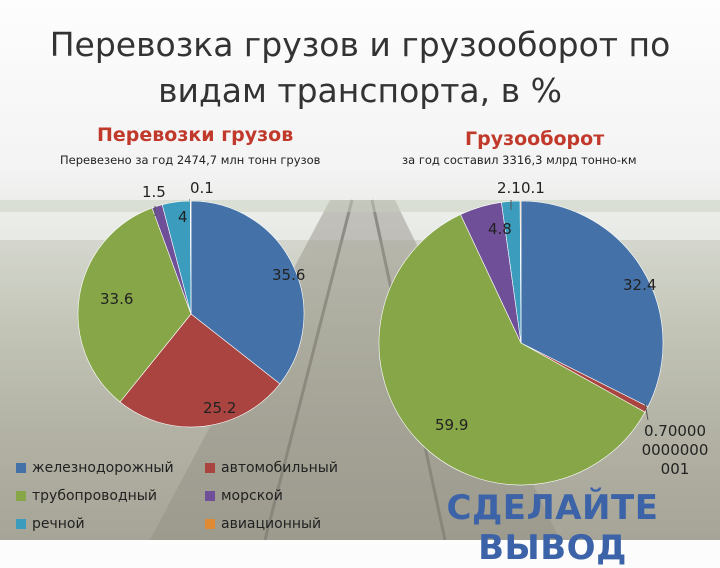 Image resolution: width=720 pixels, height=568 pixels. What do you see at coordinates (210, 524) in the screenshot?
I see `legend-swatch-air` at bounding box center [210, 524].